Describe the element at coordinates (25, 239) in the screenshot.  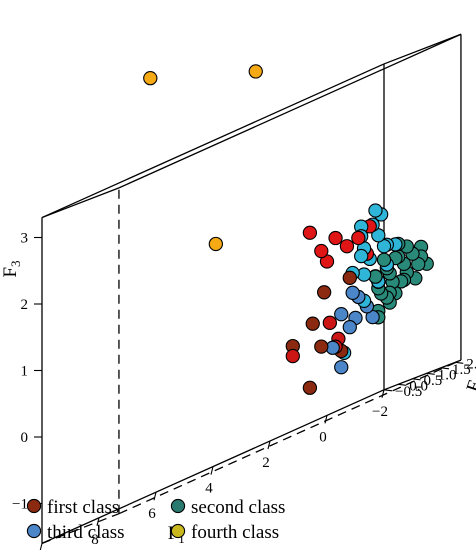
I see `z-tick-label: 3` at that location.